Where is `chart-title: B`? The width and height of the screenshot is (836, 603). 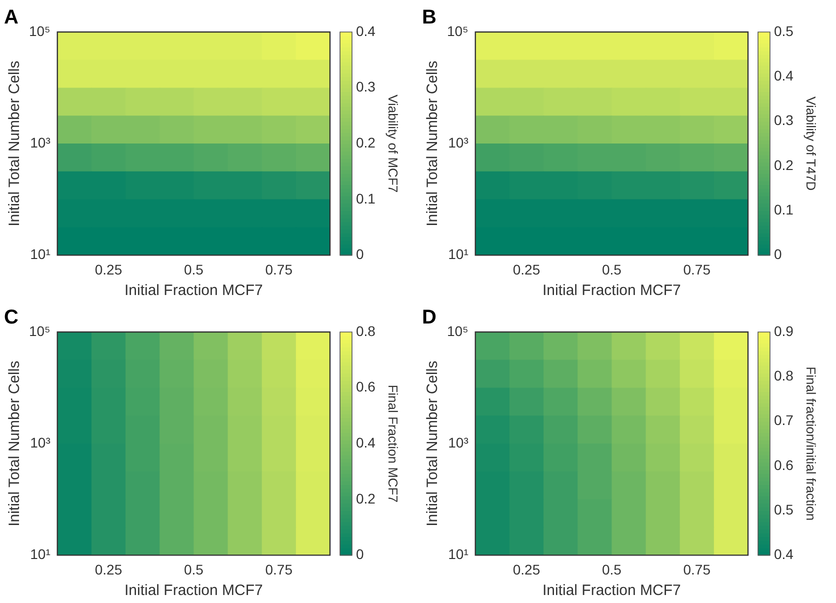
chart-title: B is located at coordinates (429, 17).